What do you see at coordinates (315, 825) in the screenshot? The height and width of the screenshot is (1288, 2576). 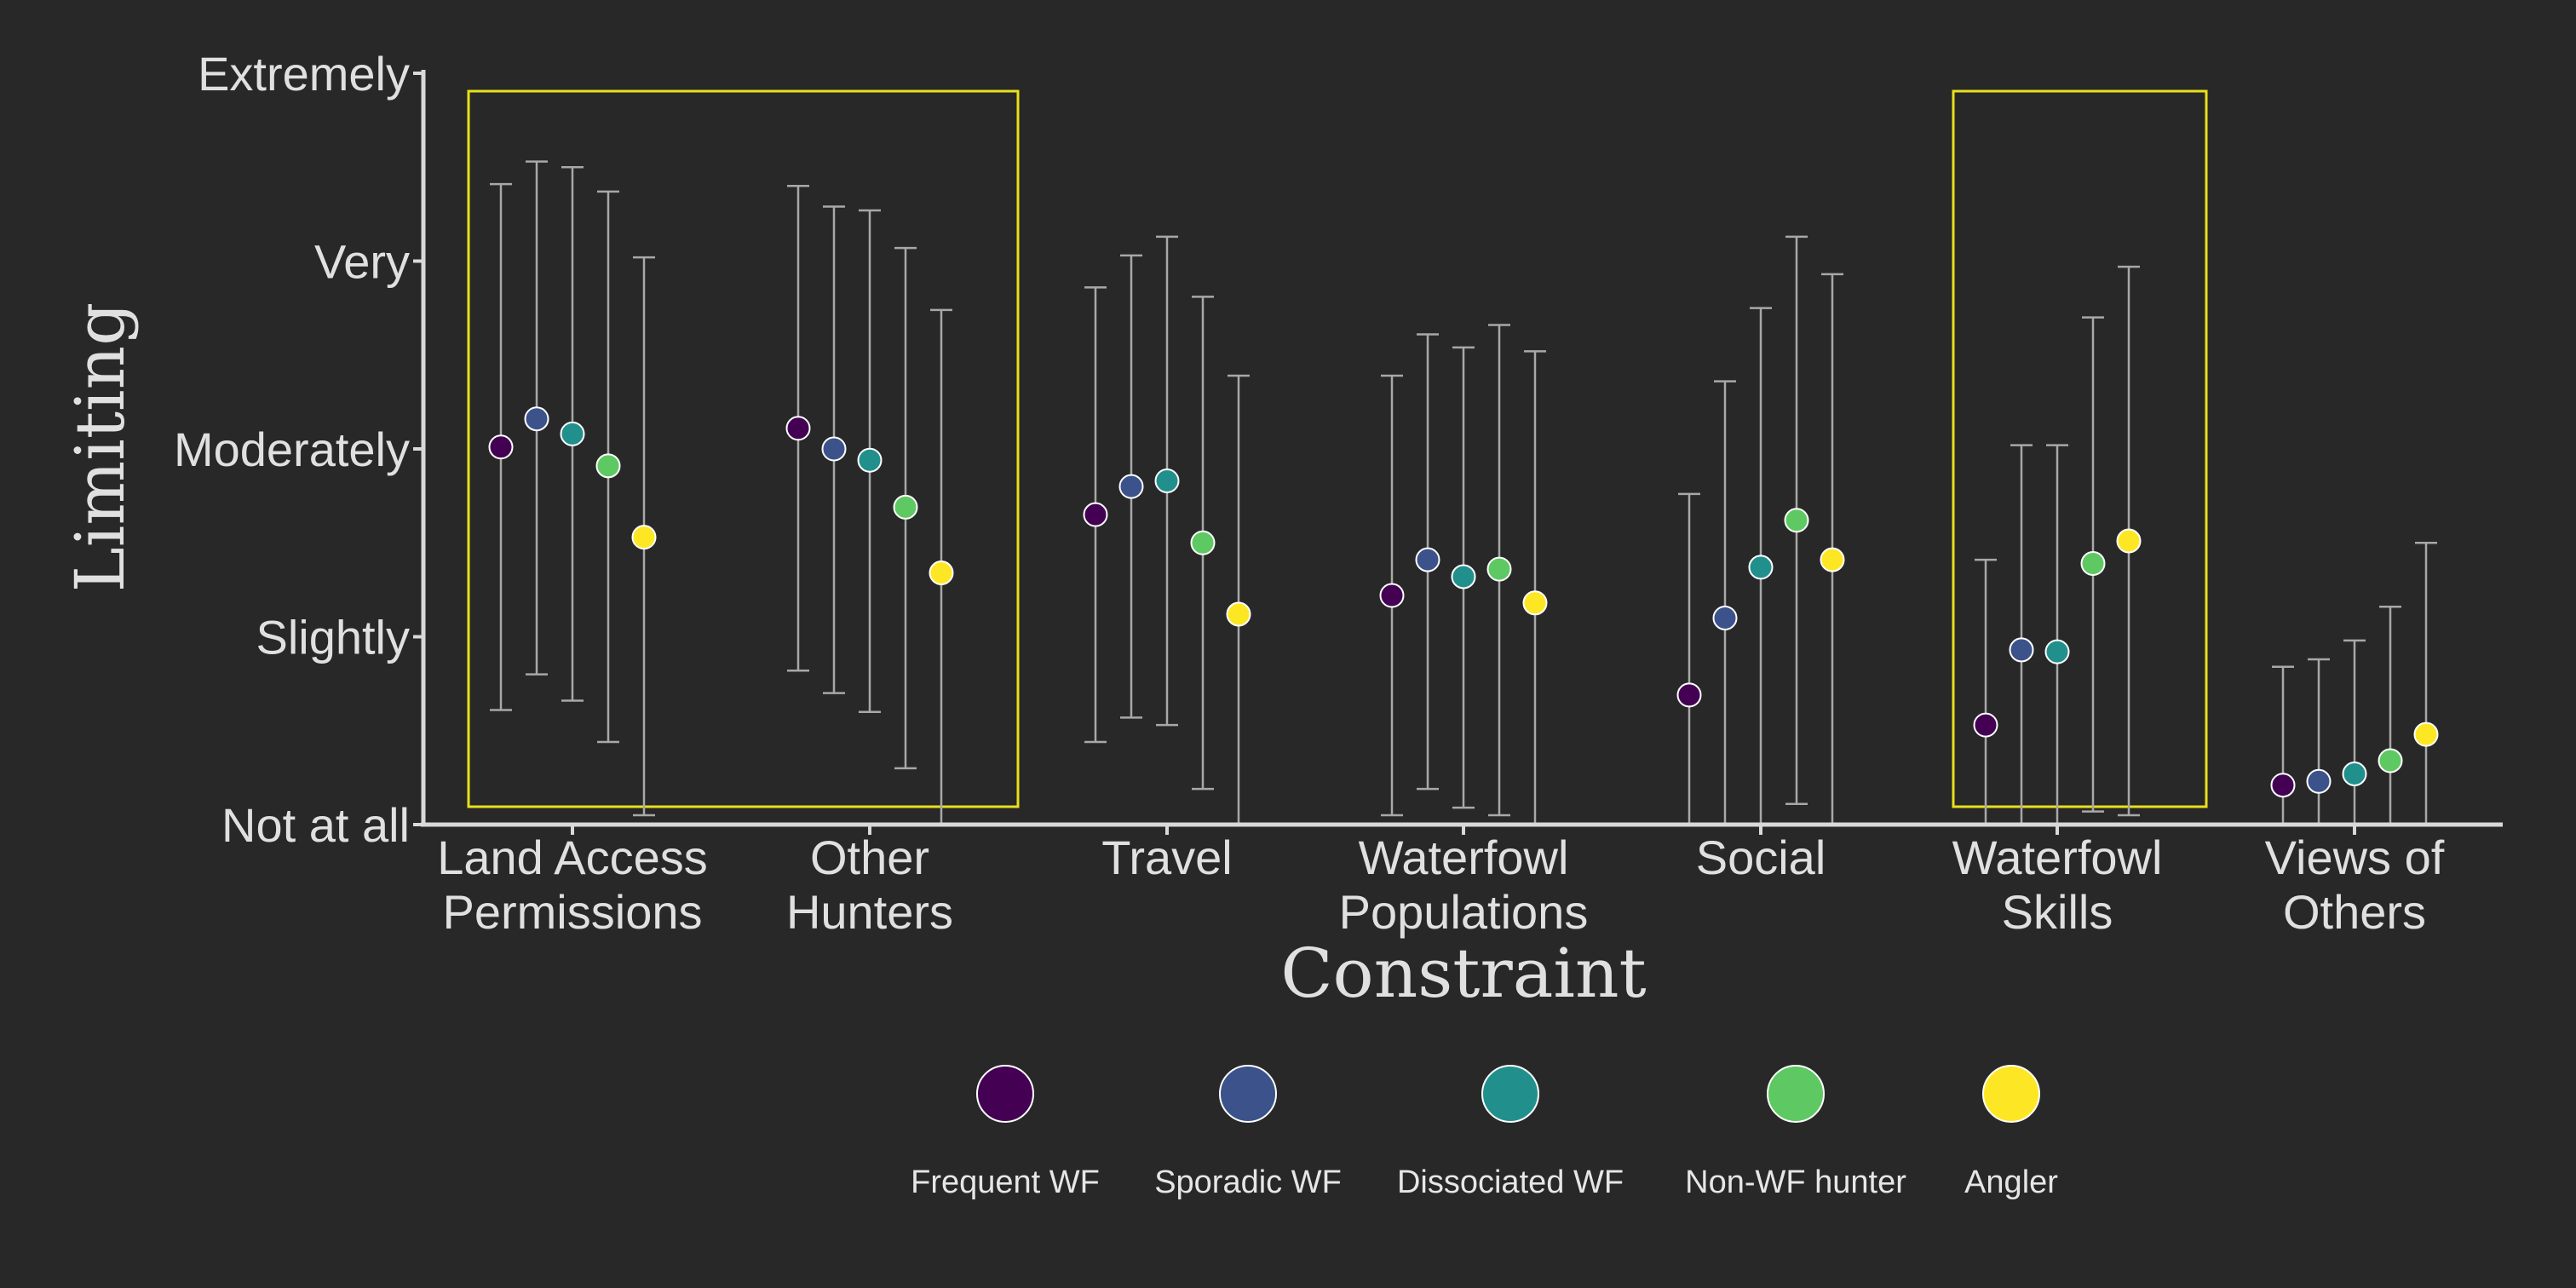 I see `y-tick-label: Not at all` at bounding box center [315, 825].